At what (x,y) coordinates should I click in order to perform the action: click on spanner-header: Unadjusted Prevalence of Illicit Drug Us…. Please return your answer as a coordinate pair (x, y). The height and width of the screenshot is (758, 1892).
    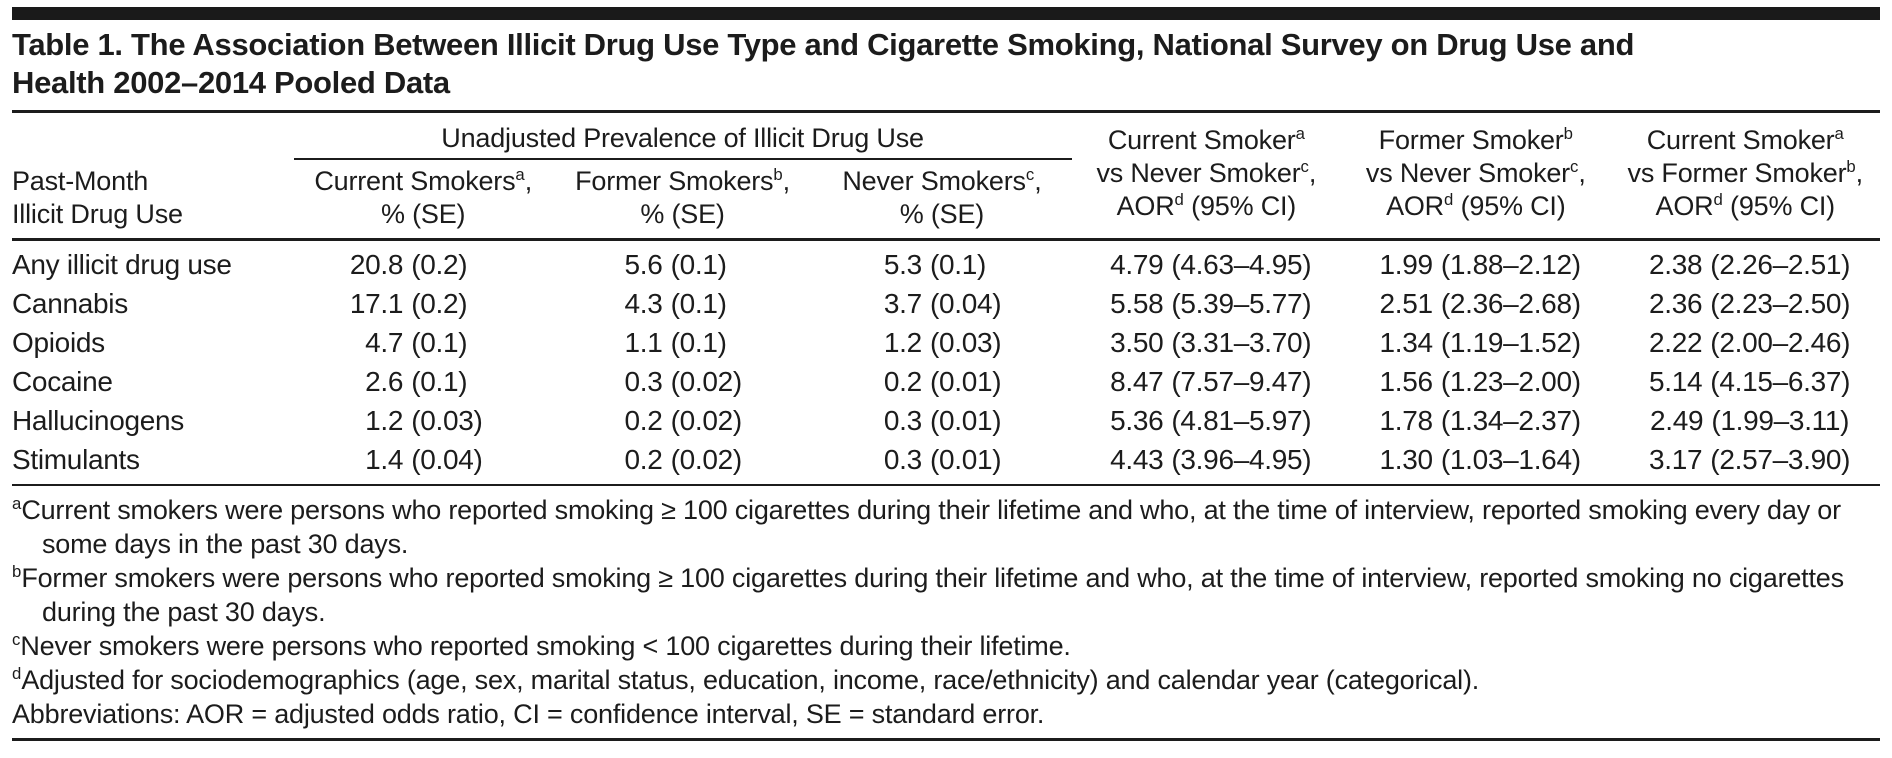
    Looking at the image, I should click on (682, 135).